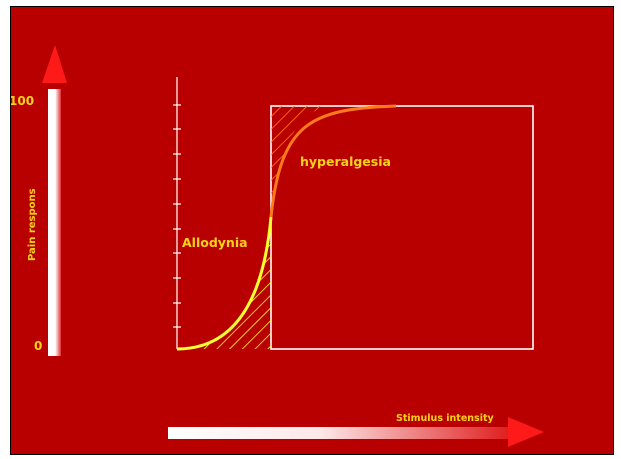 Image resolution: width=621 pixels, height=459 pixels. I want to click on hyperalgesia-curve, so click(333, 161).